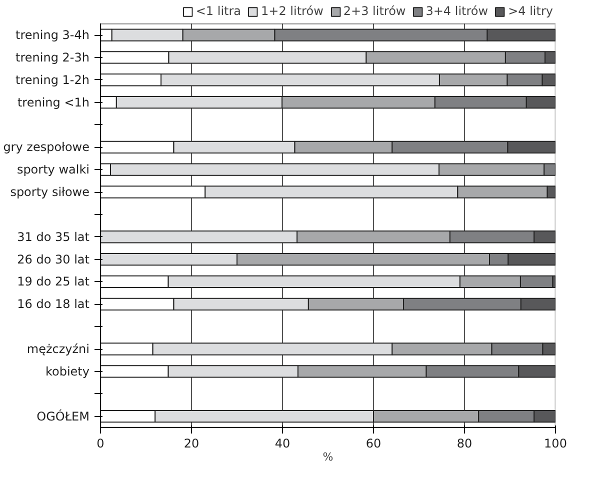 The width and height of the screenshot is (600, 479). What do you see at coordinates (46, 147) in the screenshot?
I see `y-tick-label: gry zespołowe` at bounding box center [46, 147].